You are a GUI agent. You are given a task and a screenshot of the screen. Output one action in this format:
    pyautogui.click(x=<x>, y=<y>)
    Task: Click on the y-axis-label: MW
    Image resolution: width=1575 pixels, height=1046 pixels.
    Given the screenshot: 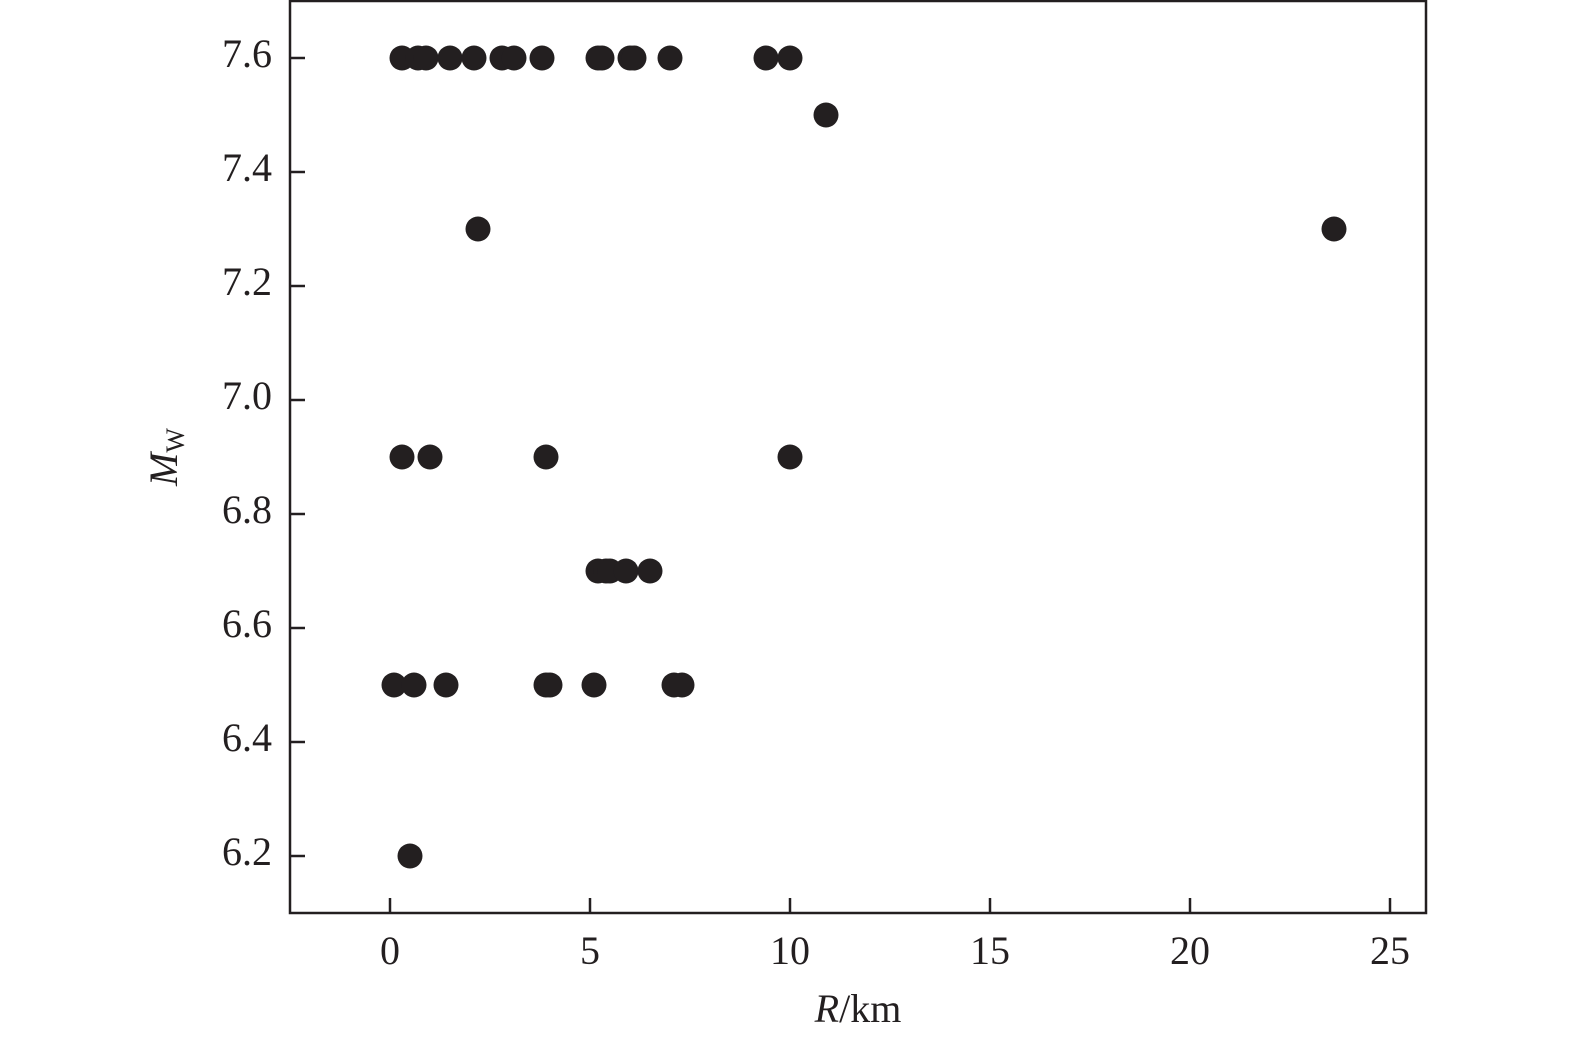 What is the action you would take?
    pyautogui.click(x=165, y=457)
    